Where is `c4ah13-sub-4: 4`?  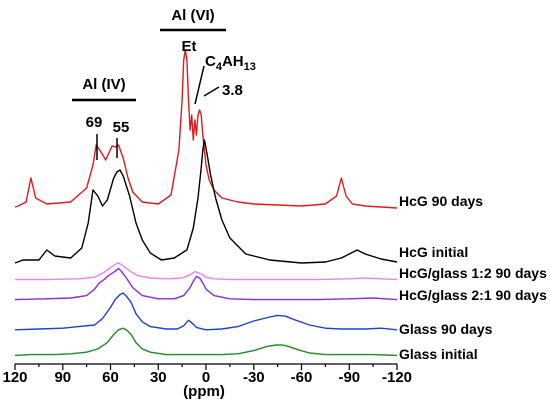 c4ah13-sub-4: 4 is located at coordinates (219, 67).